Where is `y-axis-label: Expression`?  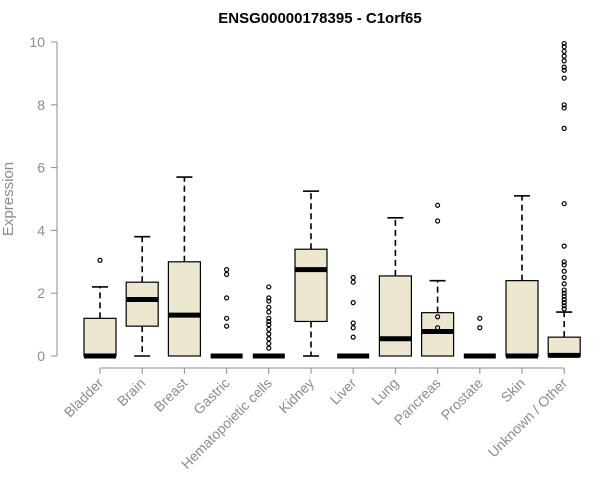
y-axis-label: Expression is located at coordinates (8, 199).